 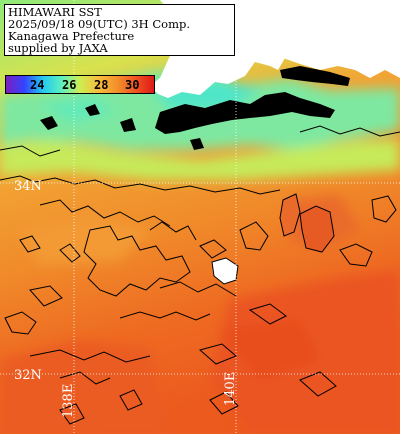 I want to click on provider-prefecture: Kanagawa Prefecture, so click(x=71, y=36).